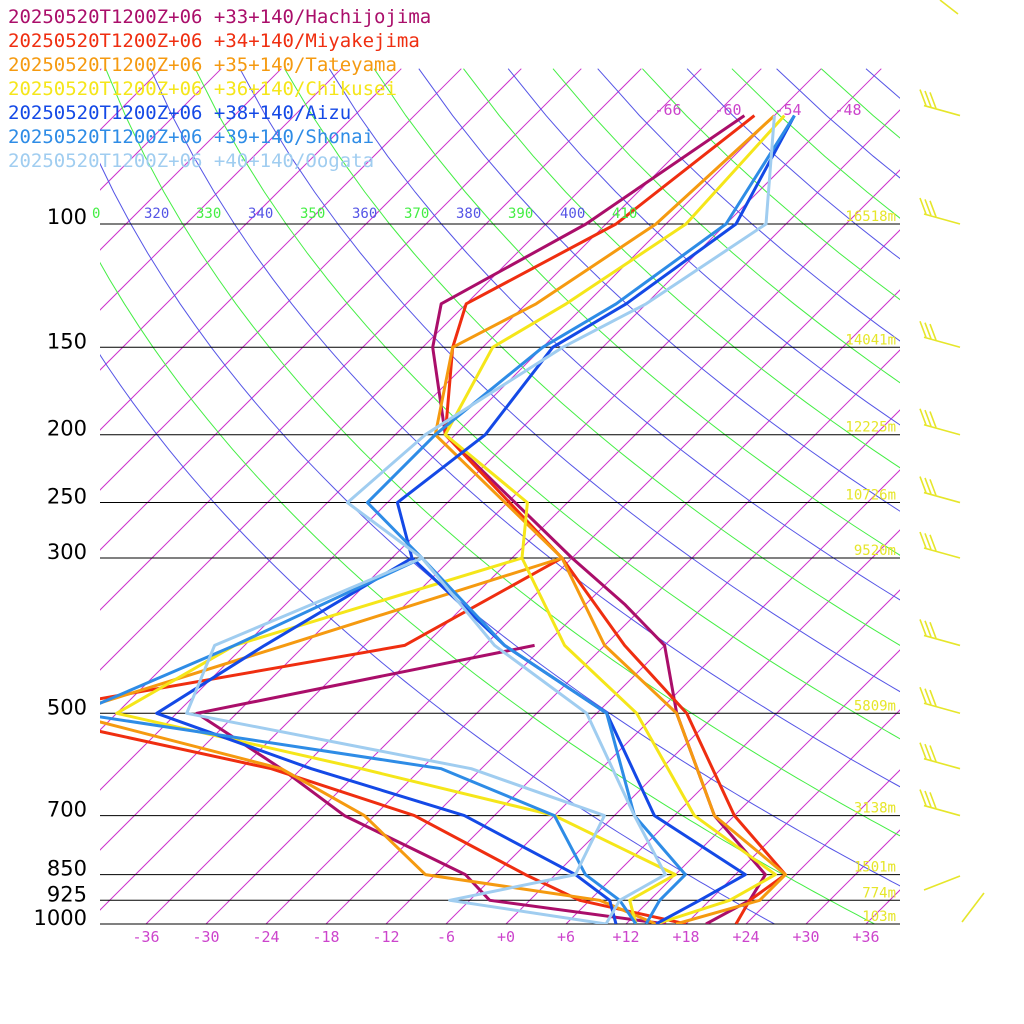 This screenshot has width=1024, height=1024. Describe the element at coordinates (67, 217) in the screenshot. I see `pressure-tick-label: 100` at that location.